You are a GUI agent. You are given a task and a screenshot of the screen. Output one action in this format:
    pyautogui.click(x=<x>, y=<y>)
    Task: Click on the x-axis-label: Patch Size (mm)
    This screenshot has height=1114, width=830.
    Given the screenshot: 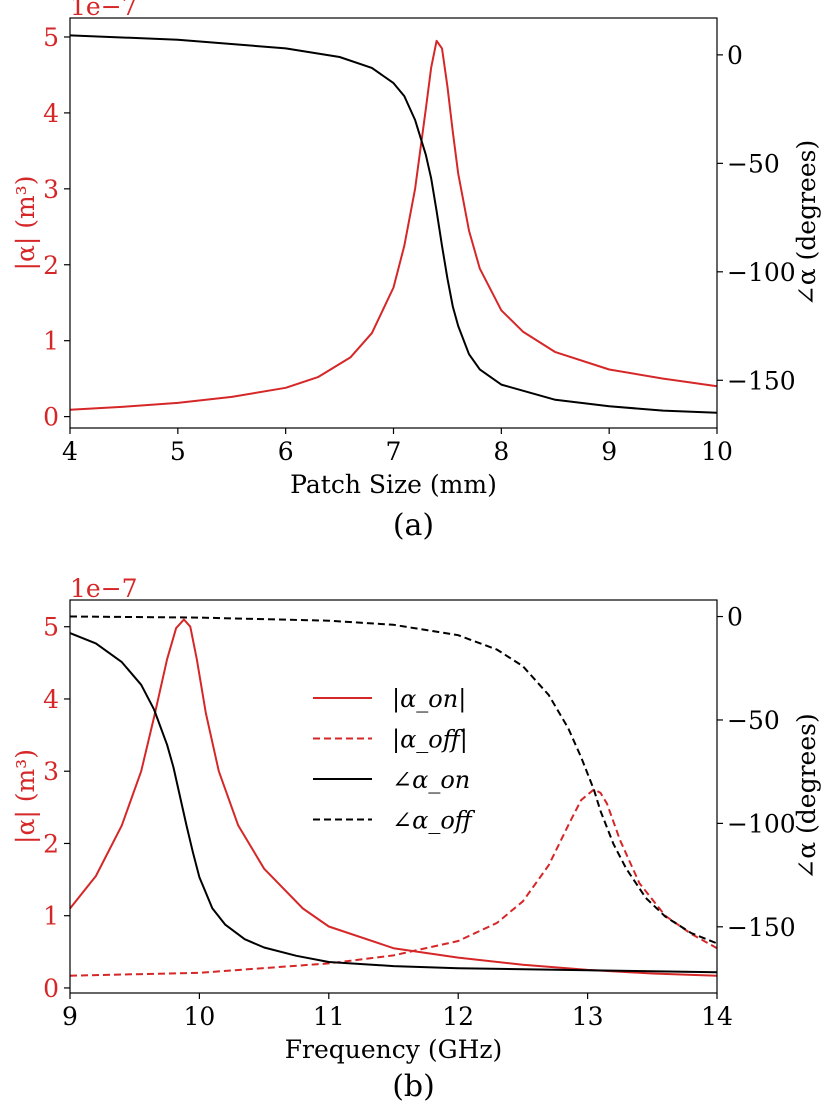 What is the action you would take?
    pyautogui.click(x=393, y=484)
    